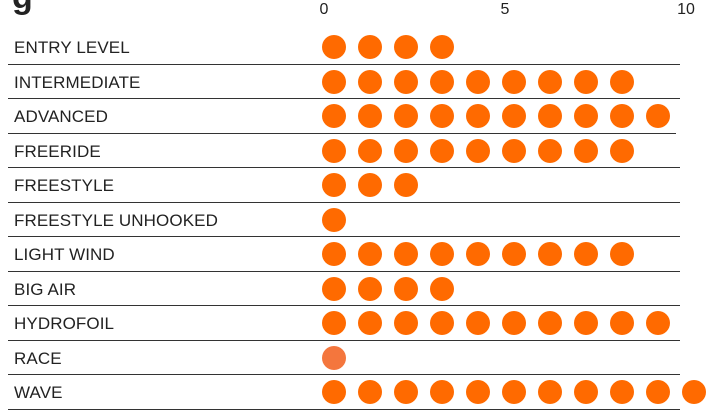 Image resolution: width=719 pixels, height=414 pixels. I want to click on row-label: ENTRY LEVEL, so click(72, 47).